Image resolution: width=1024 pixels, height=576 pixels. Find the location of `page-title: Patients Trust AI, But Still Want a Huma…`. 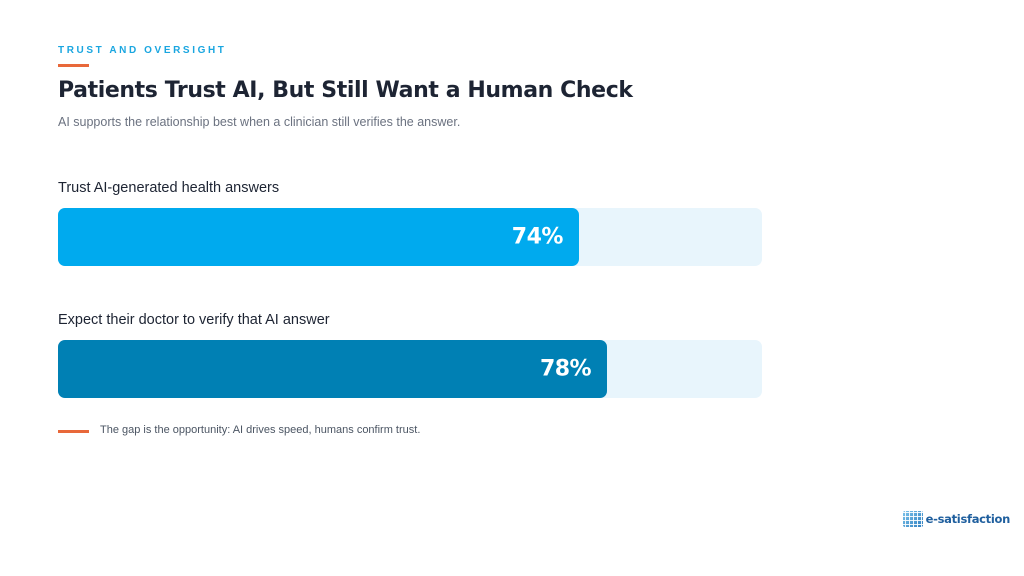

page-title: Patients Trust AI, But Still Want a Huma… is located at coordinates (345, 90).